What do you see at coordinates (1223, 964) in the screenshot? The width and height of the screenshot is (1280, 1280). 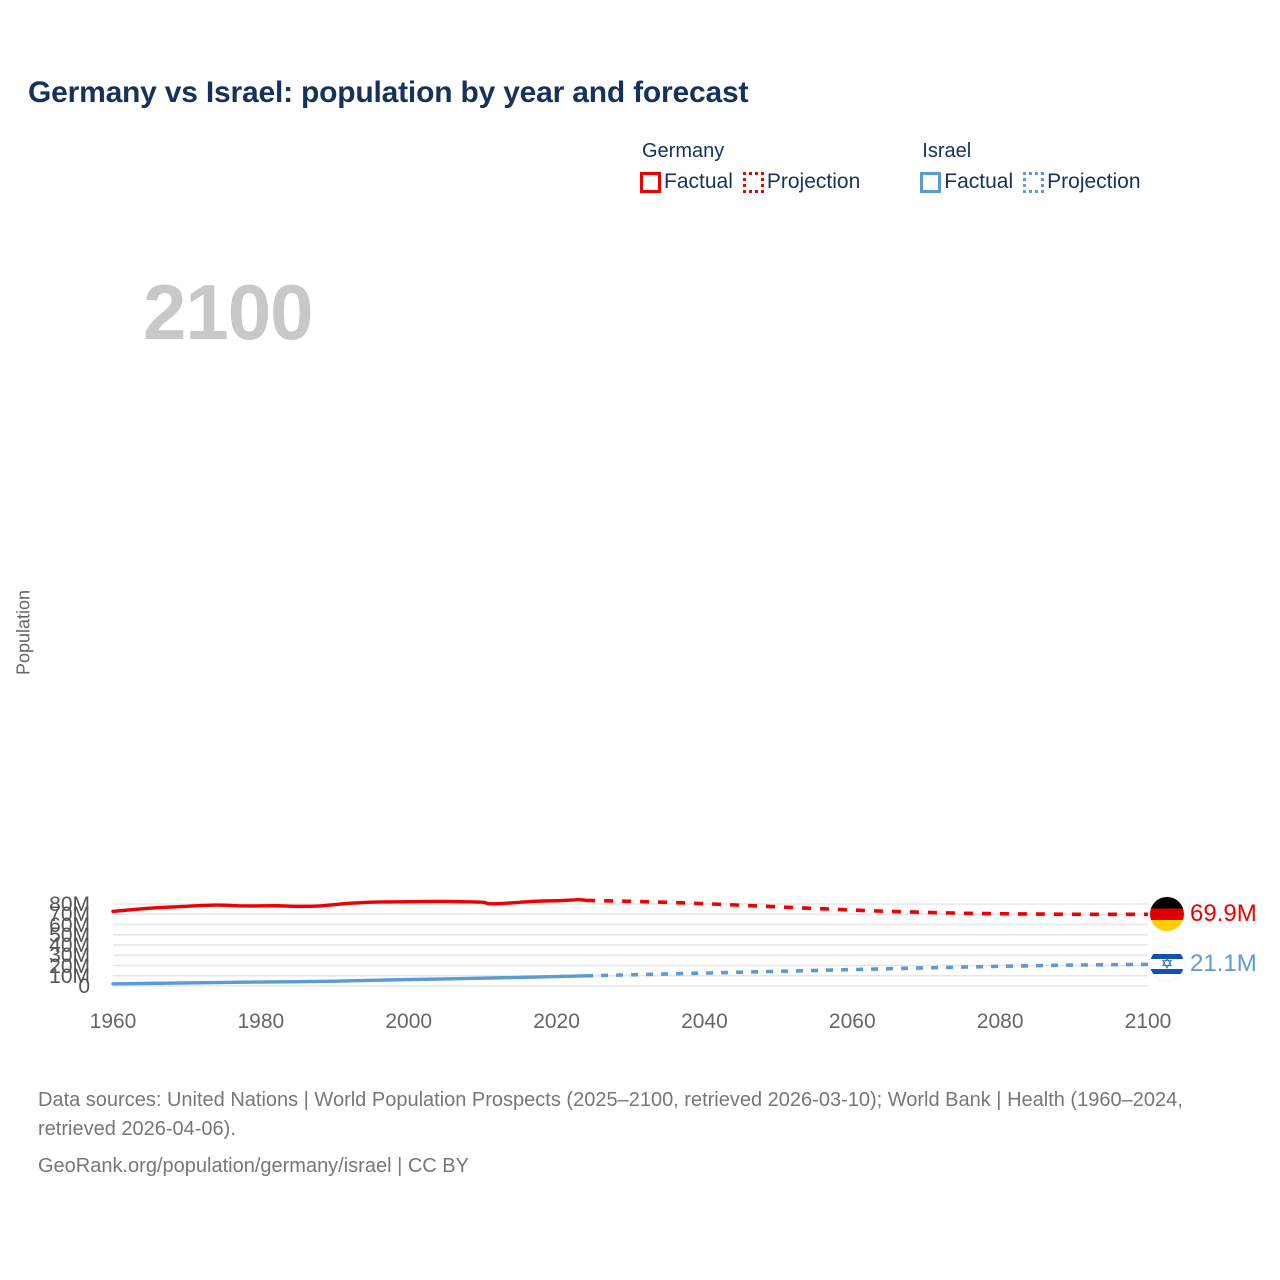 I see `israel-end-value: 21.1M` at bounding box center [1223, 964].